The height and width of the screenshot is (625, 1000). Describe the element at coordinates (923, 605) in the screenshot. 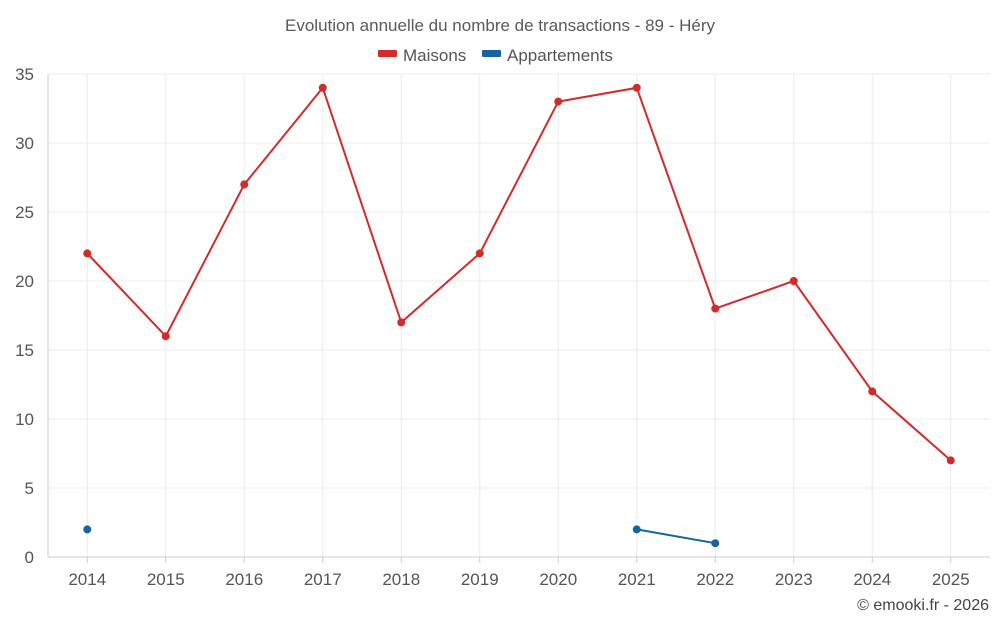

I see `credit-text: © emooki.fr - 2026` at that location.